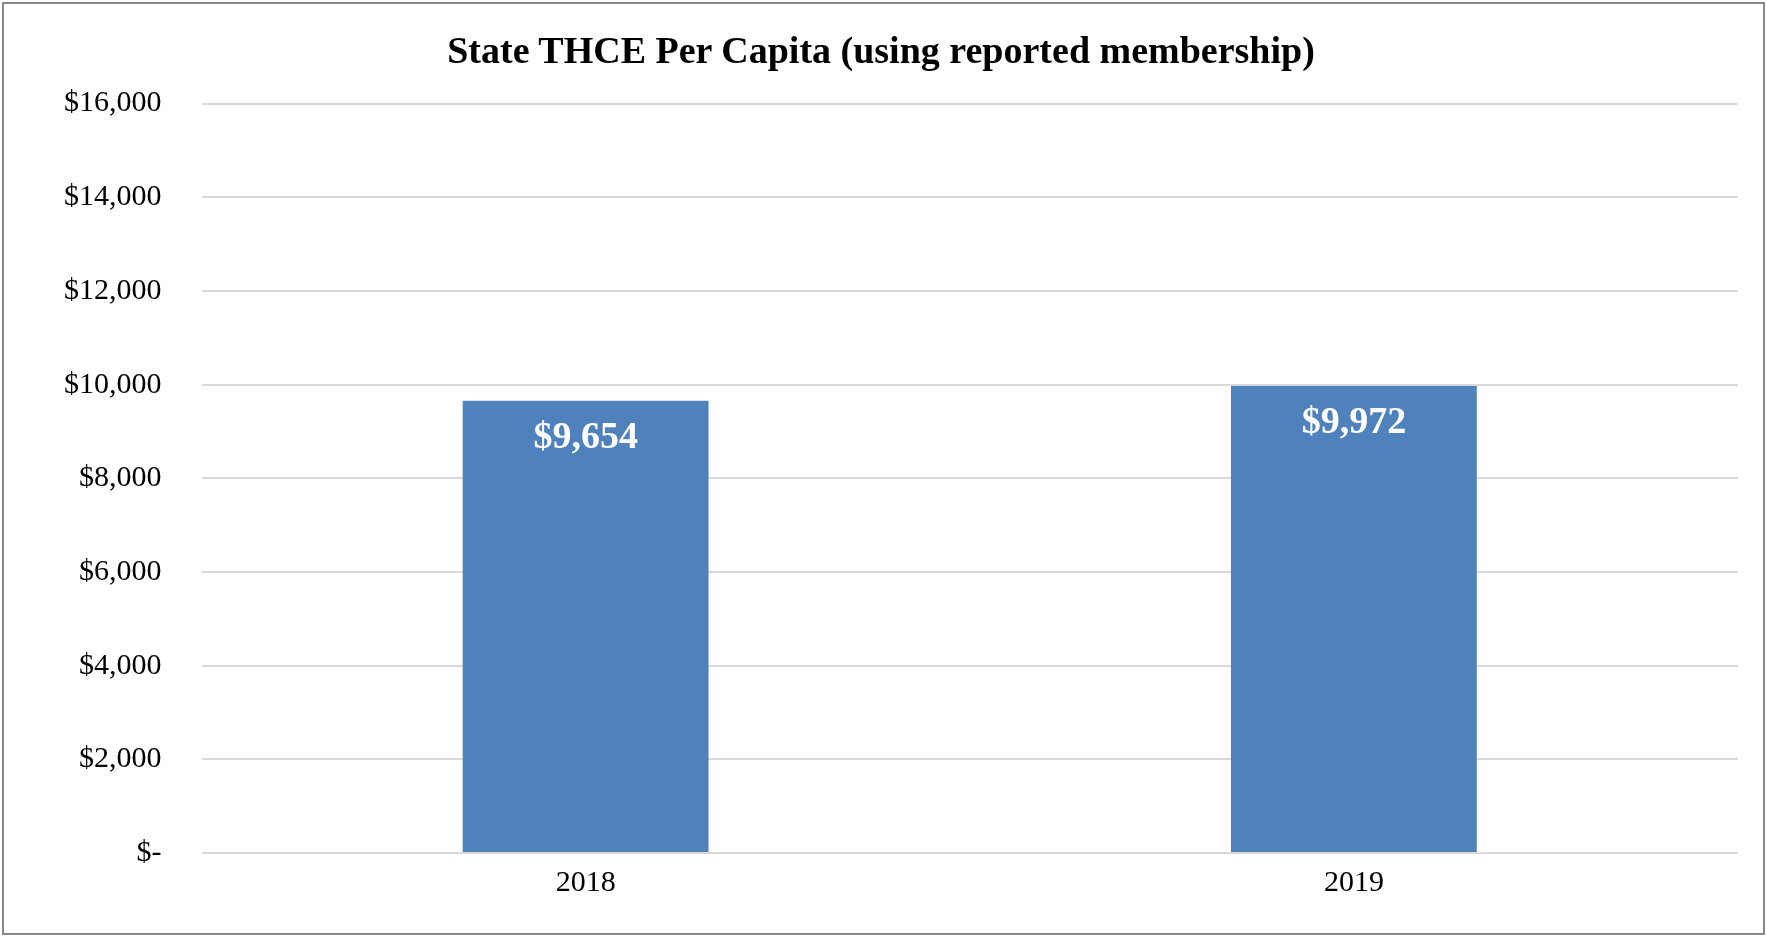 The height and width of the screenshot is (937, 1767). Describe the element at coordinates (113, 288) in the screenshot. I see `y-tick-label: $12,000` at that location.